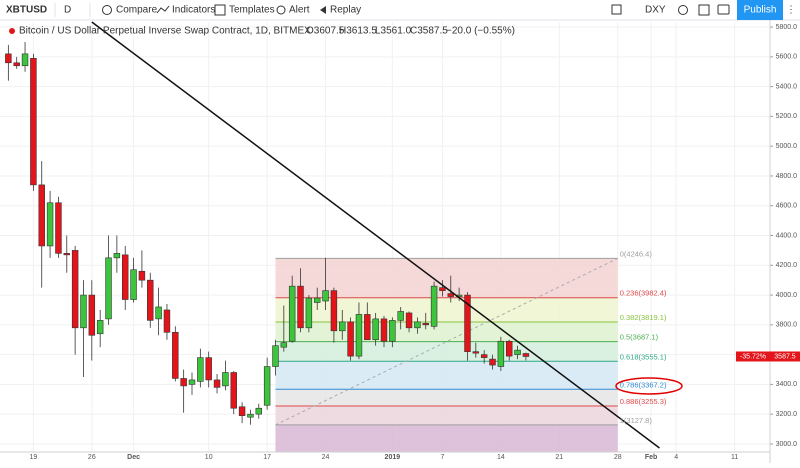 This screenshot has height=468, width=800. Describe the element at coordinates (787, 27) in the screenshot. I see `y-tick-label: 5800.0` at that location.